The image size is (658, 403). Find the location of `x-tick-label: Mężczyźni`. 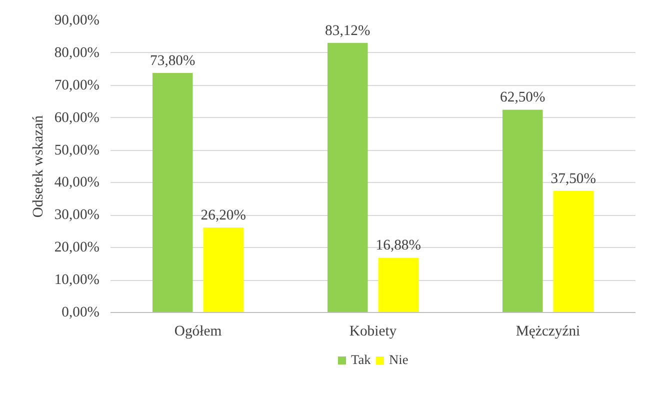

x-tick-label: Mężczyźni is located at coordinates (548, 332).